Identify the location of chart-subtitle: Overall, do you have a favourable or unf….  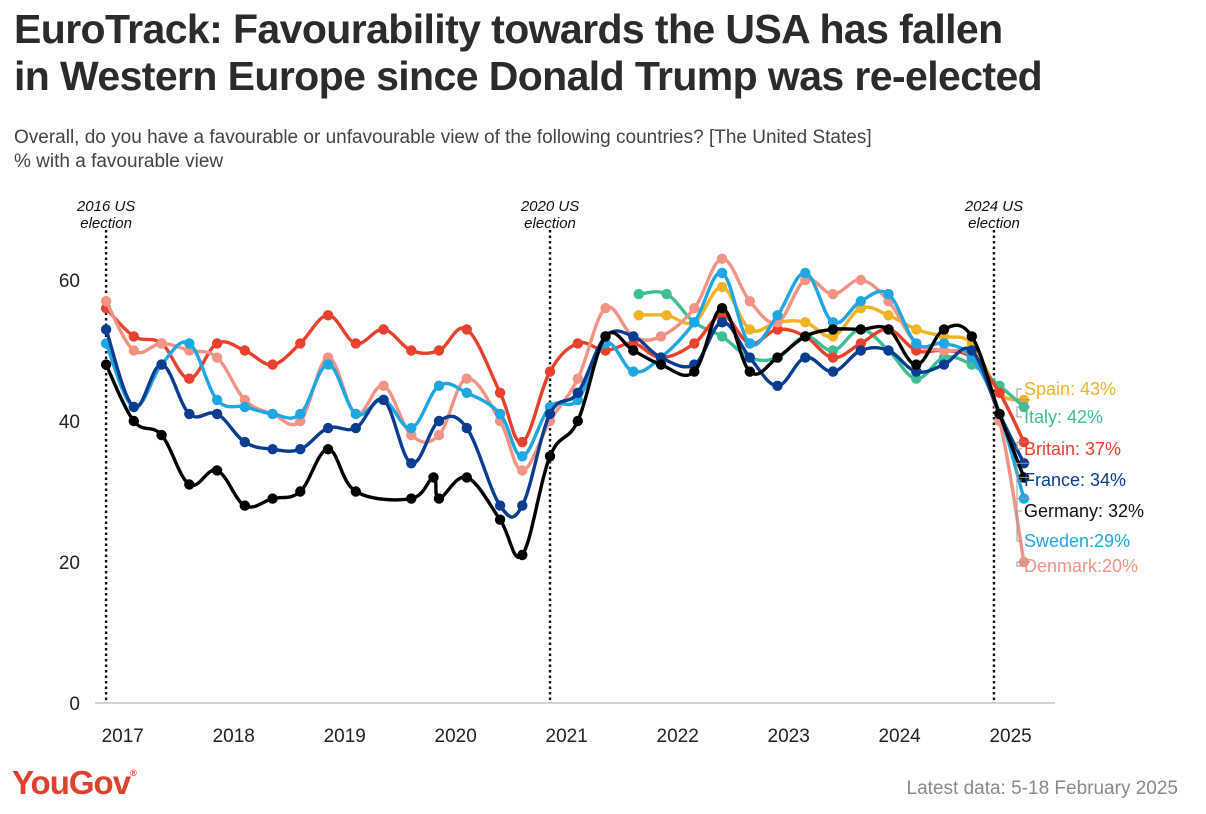
(604, 150).